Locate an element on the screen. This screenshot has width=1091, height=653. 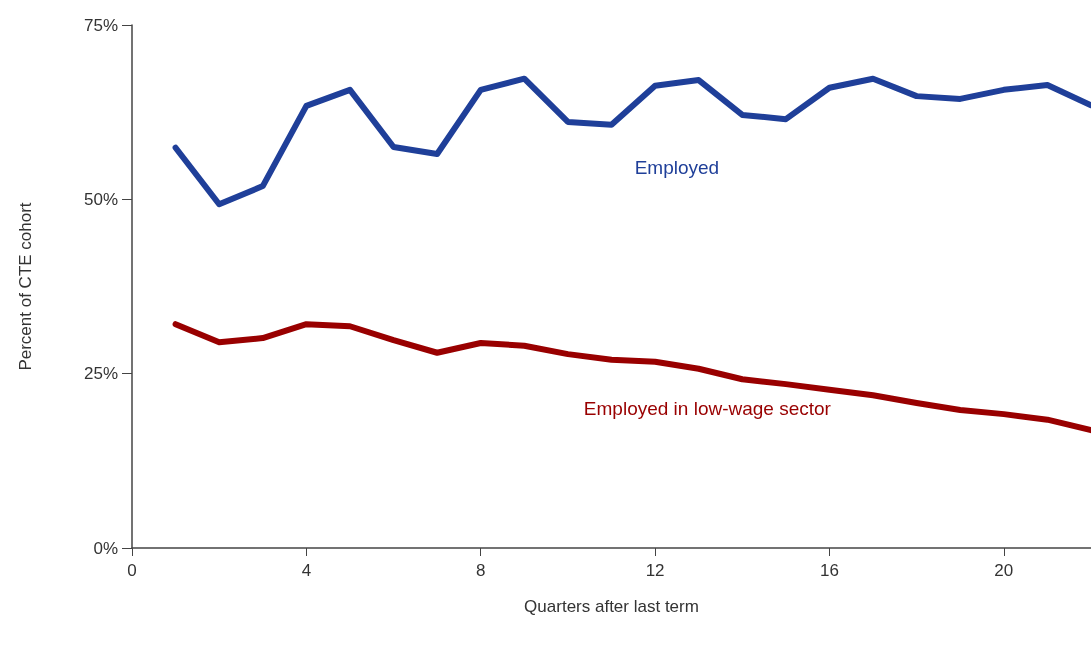
y-tick-label: 50% is located at coordinates (100, 199).